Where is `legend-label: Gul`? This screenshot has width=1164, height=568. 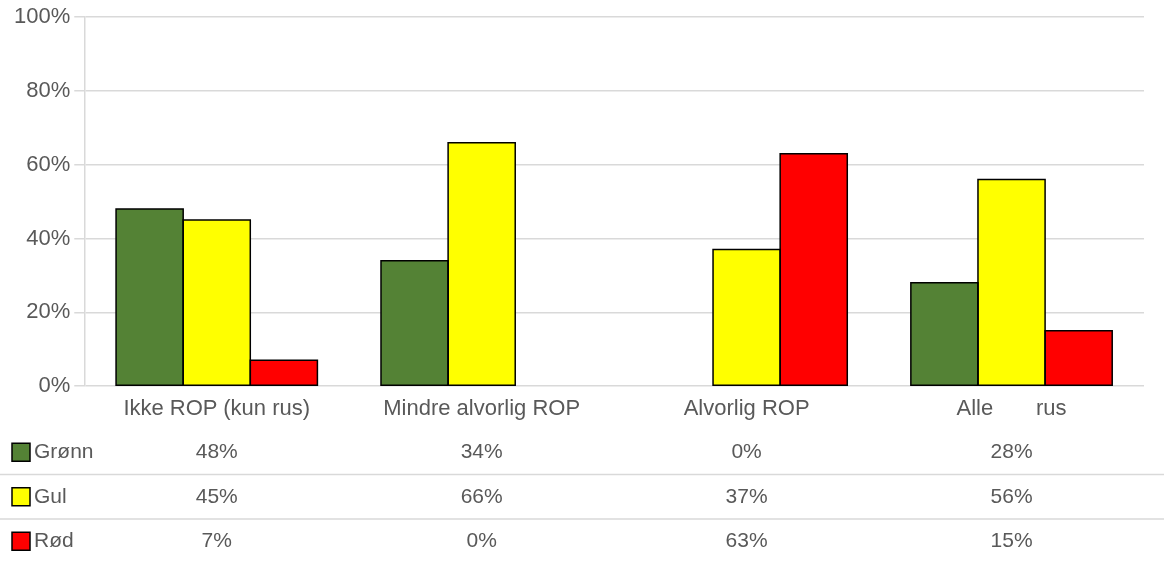 legend-label: Gul is located at coordinates (50, 495).